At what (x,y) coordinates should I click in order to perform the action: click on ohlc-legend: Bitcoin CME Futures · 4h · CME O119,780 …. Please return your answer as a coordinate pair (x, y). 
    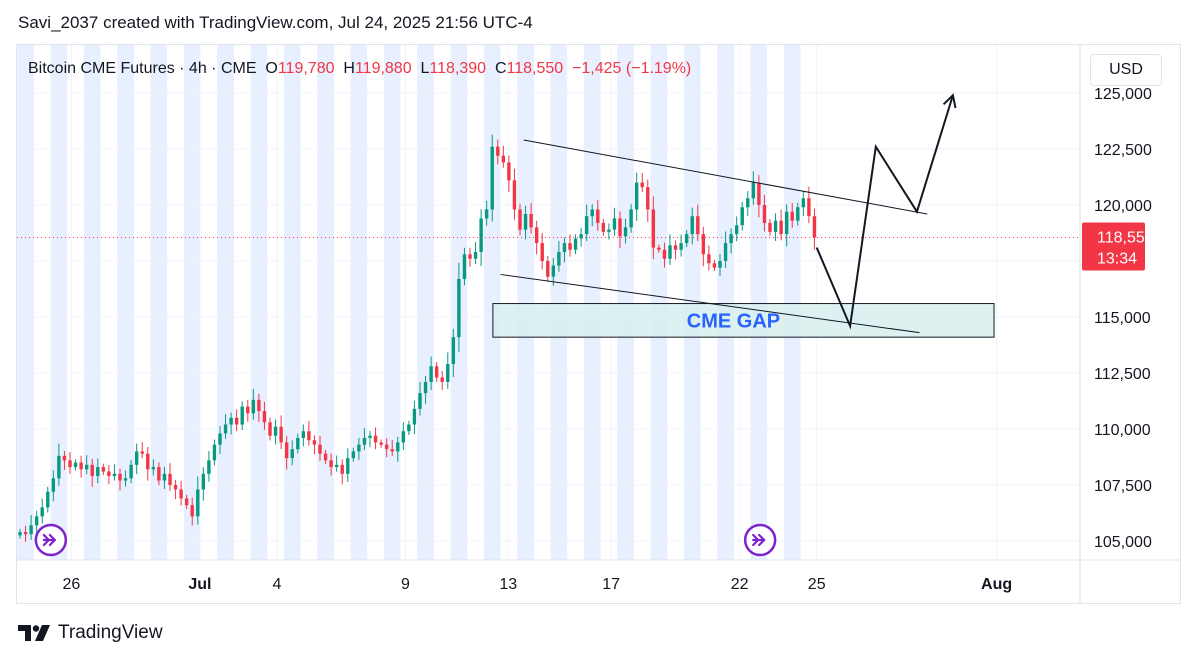
    Looking at the image, I should click on (359, 69).